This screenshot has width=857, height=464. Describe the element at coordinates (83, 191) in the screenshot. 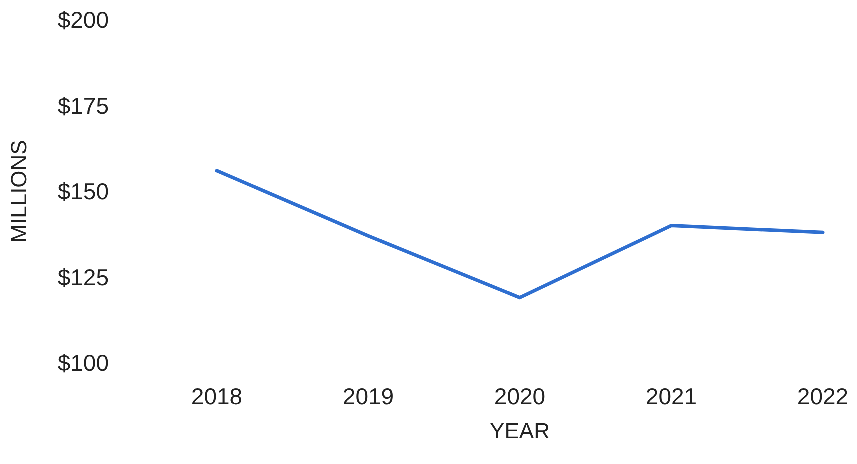

I see `y-tick-label: $150` at that location.